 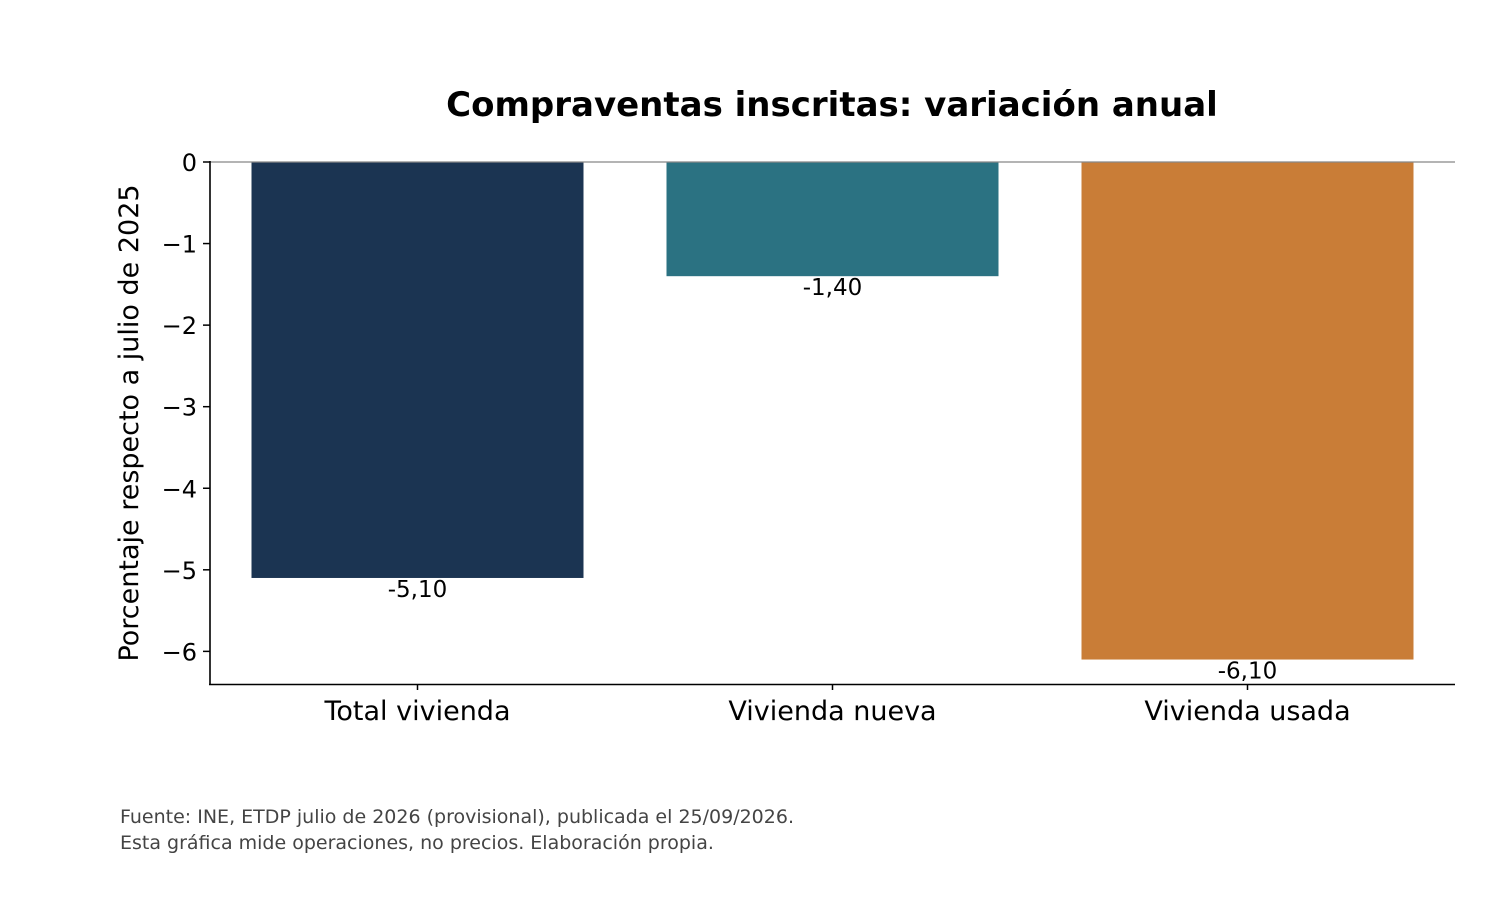 I want to click on chart-title: Compraventas inscritas: variación anual, so click(x=832, y=105).